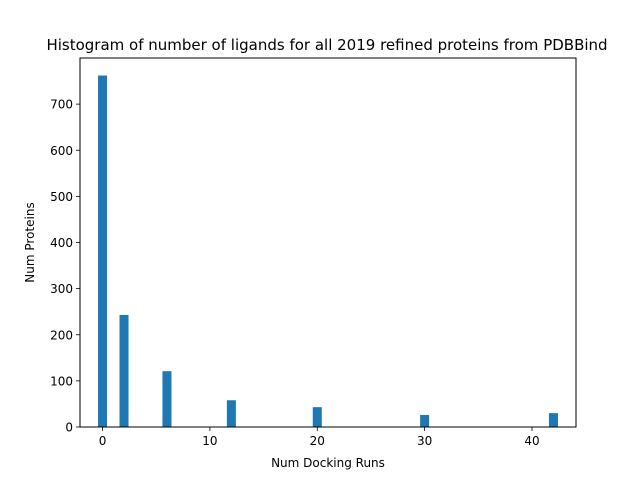  Describe the element at coordinates (61, 105) in the screenshot. I see `y-tick-label: 700` at that location.